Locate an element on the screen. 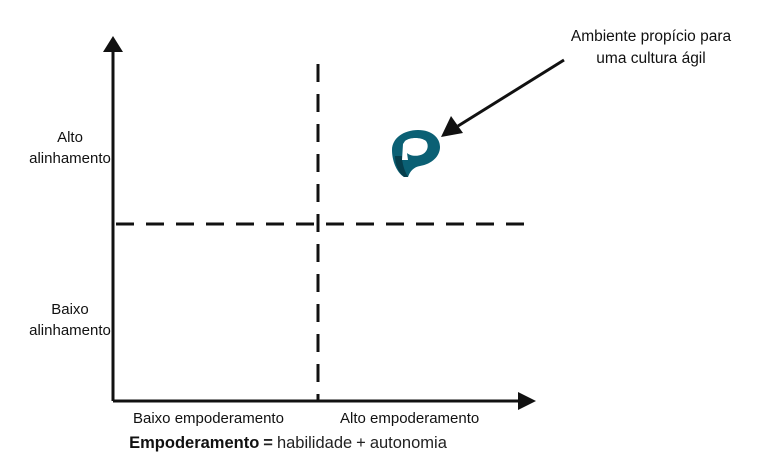 Image resolution: width=768 pixels, height=457 pixels. formula-right: autonomia is located at coordinates (408, 443).